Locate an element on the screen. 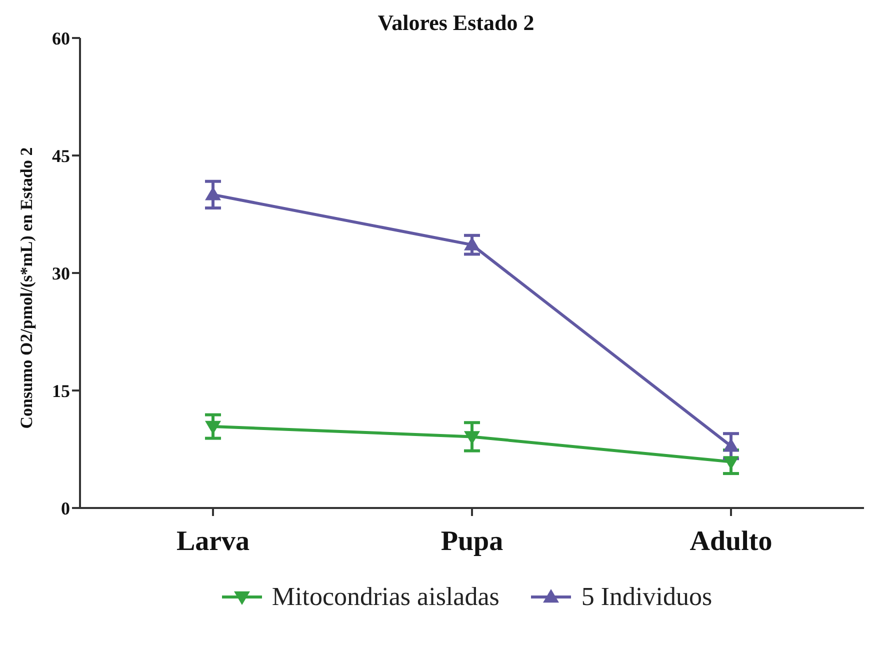  y-tick-label: 60 is located at coordinates (61, 38).